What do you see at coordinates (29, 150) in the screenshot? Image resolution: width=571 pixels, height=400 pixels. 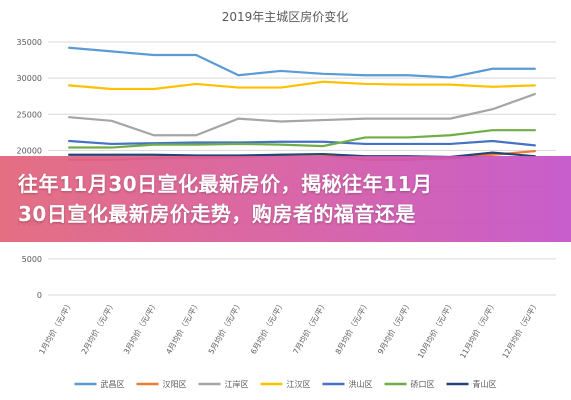 I see `y-tick-label: 20000` at bounding box center [29, 150].